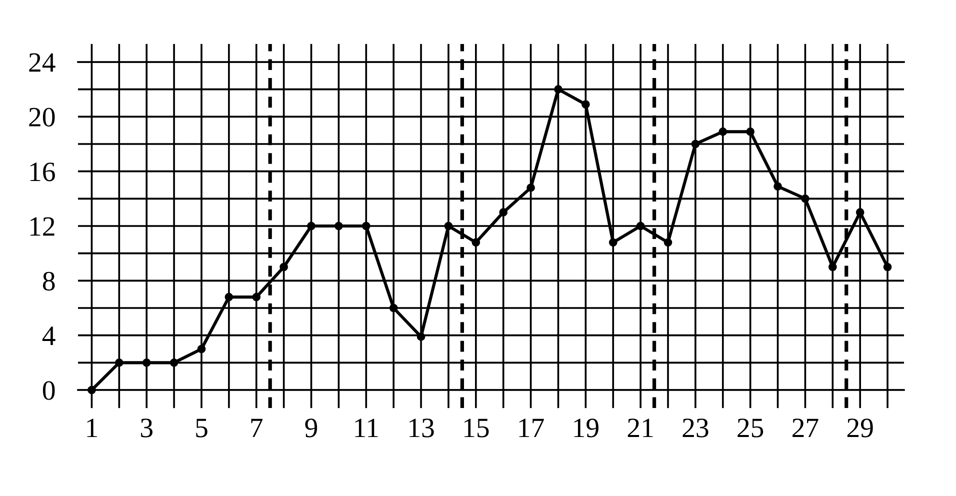 The image size is (956, 496). Describe the element at coordinates (42, 172) in the screenshot. I see `y-tick-label: 16` at that location.